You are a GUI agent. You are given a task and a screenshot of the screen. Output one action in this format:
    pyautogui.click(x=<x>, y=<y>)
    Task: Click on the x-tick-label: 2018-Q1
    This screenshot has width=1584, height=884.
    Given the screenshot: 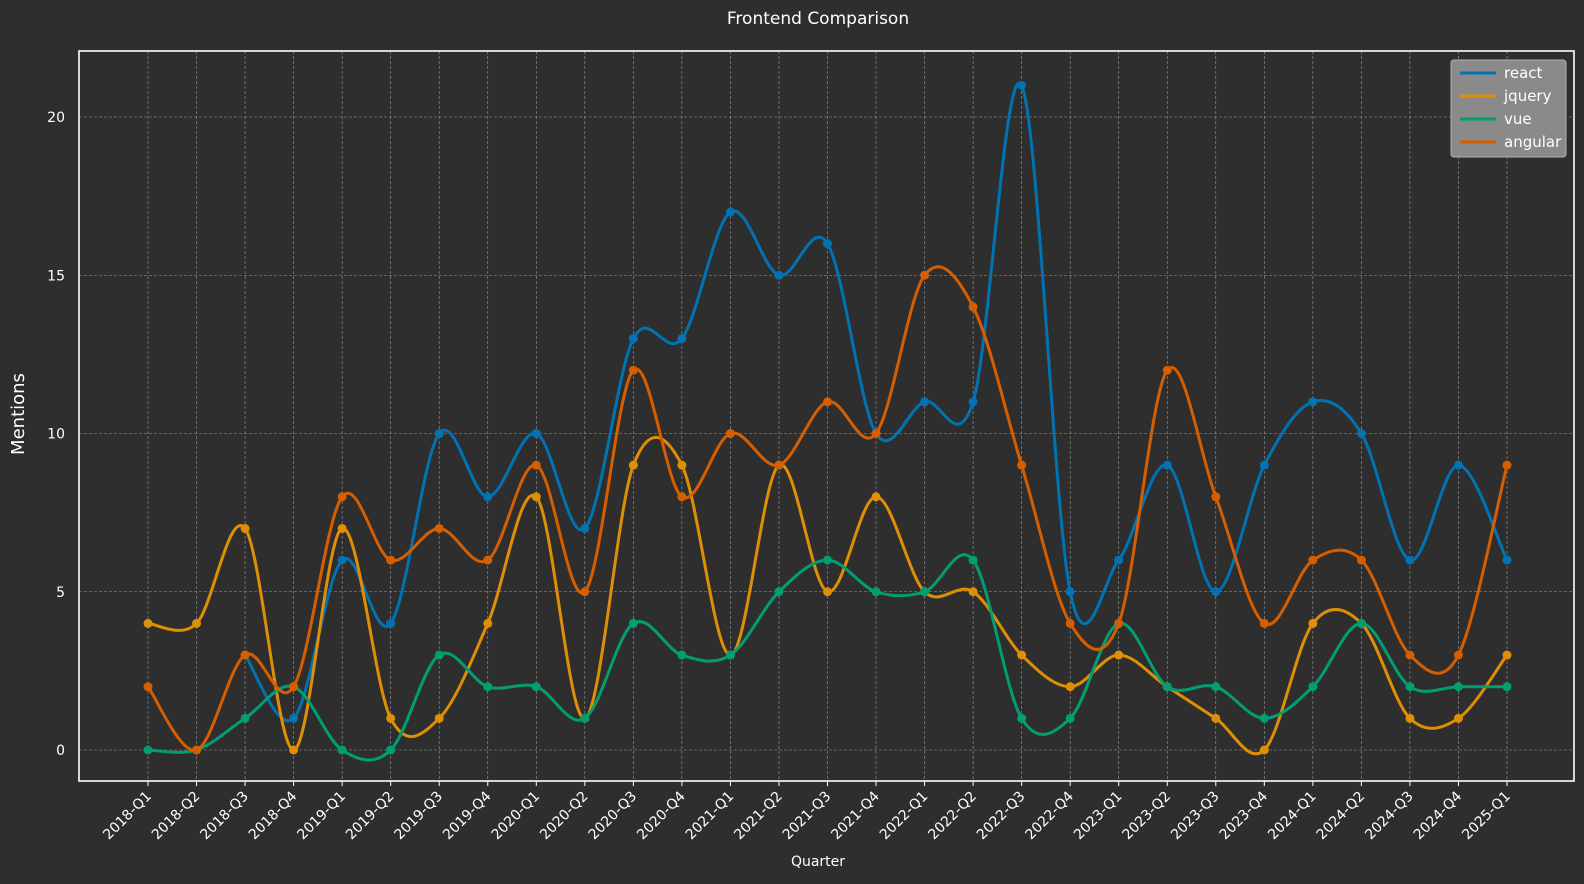 What is the action you would take?
    pyautogui.click(x=127, y=816)
    